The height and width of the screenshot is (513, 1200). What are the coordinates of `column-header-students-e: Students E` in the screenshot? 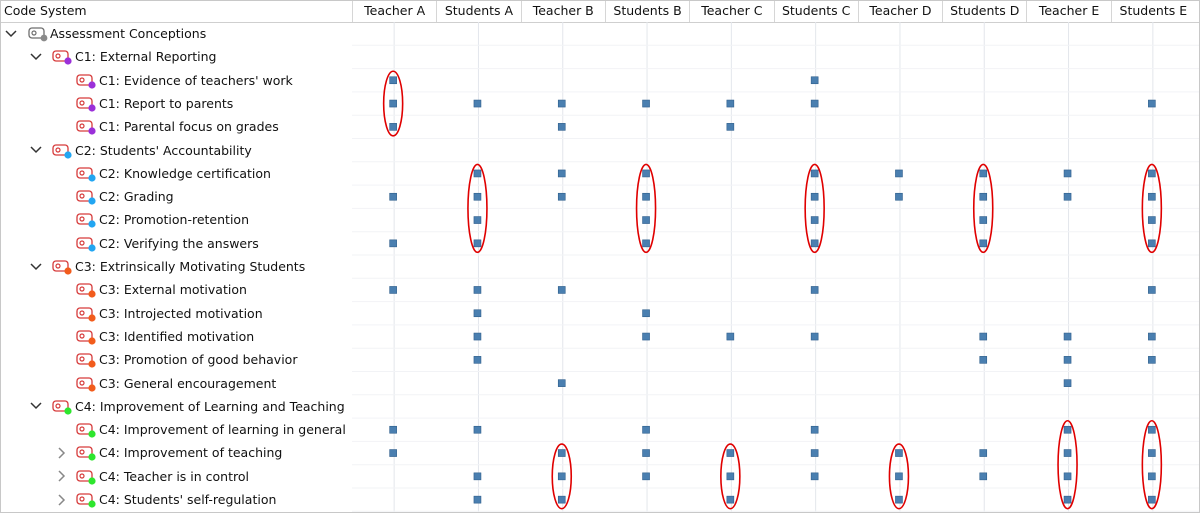 It's located at (1152, 11).